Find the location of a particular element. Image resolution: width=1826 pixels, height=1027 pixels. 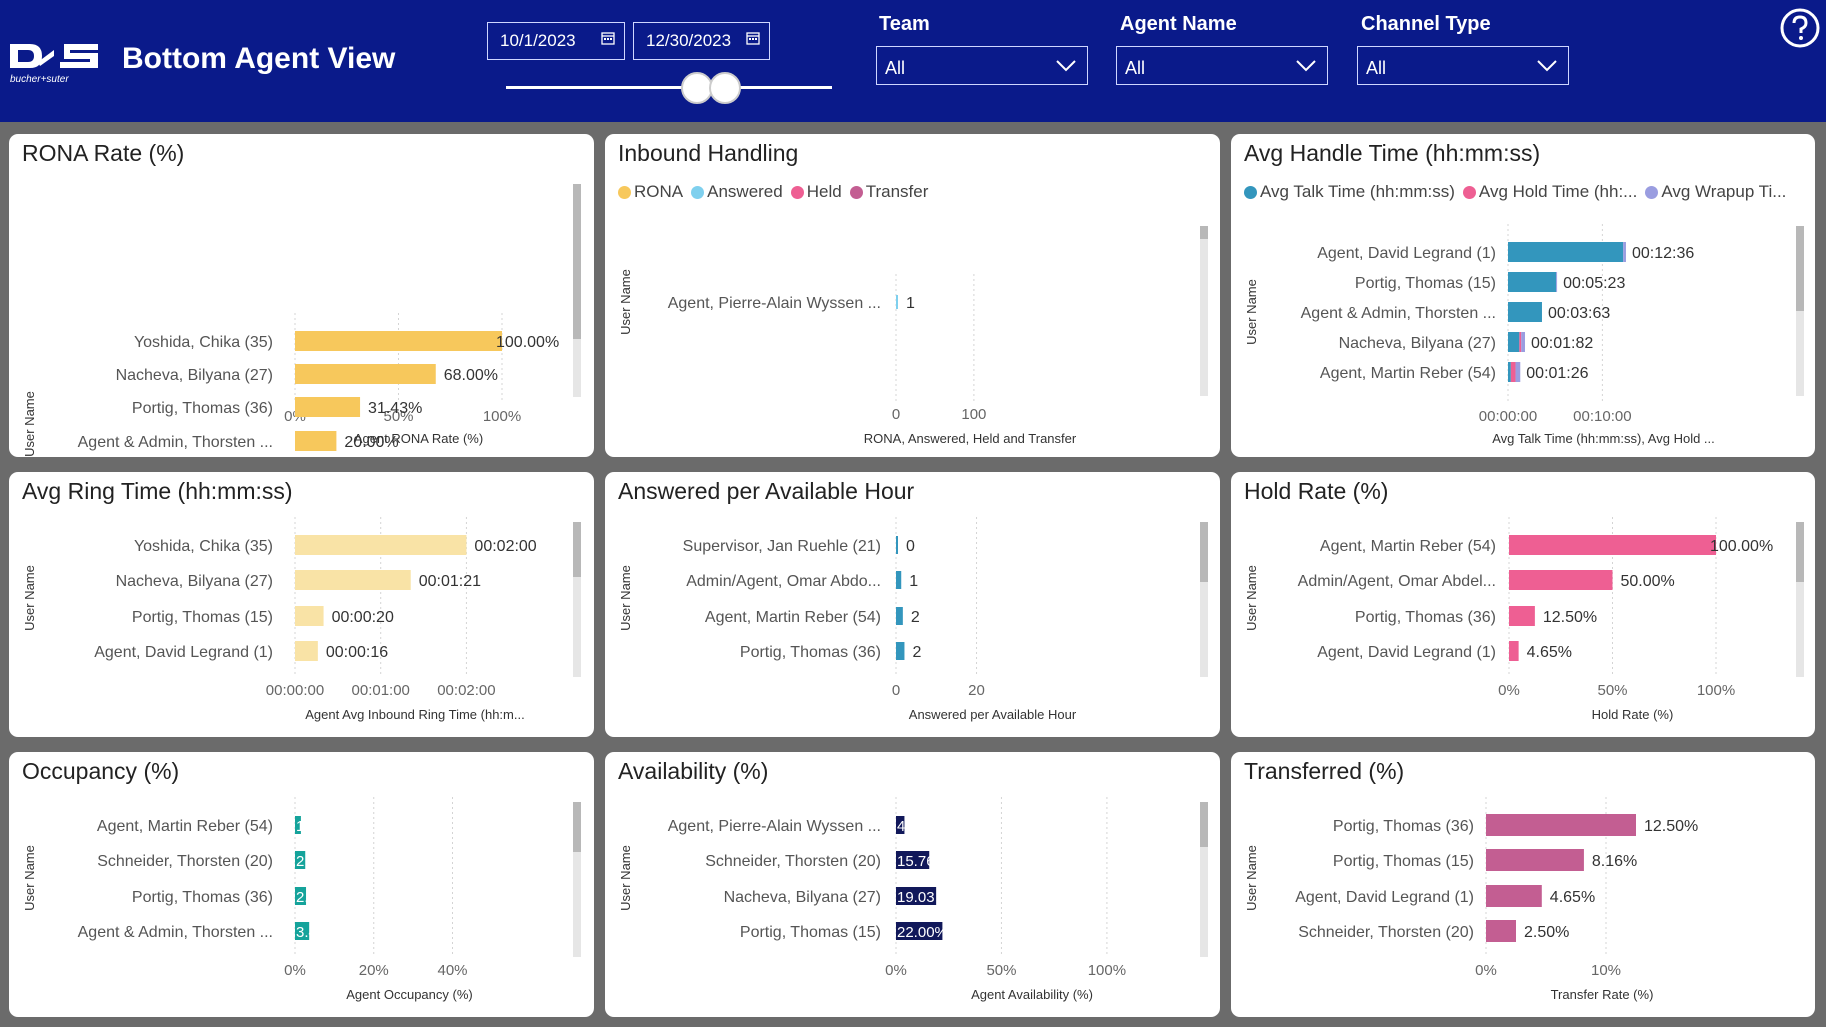

data-label: 2.50% is located at coordinates (1546, 932).